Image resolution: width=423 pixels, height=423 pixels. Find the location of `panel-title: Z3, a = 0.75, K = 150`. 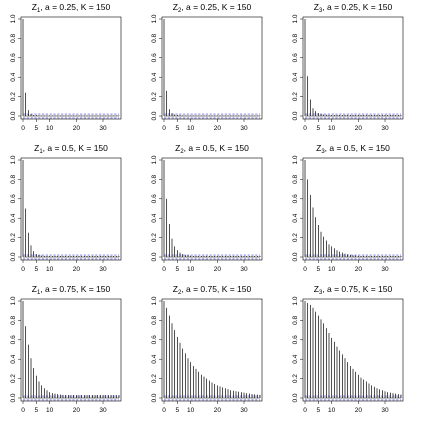

panel-title: Z3, a = 0.75, K = 150 is located at coordinates (353, 290).